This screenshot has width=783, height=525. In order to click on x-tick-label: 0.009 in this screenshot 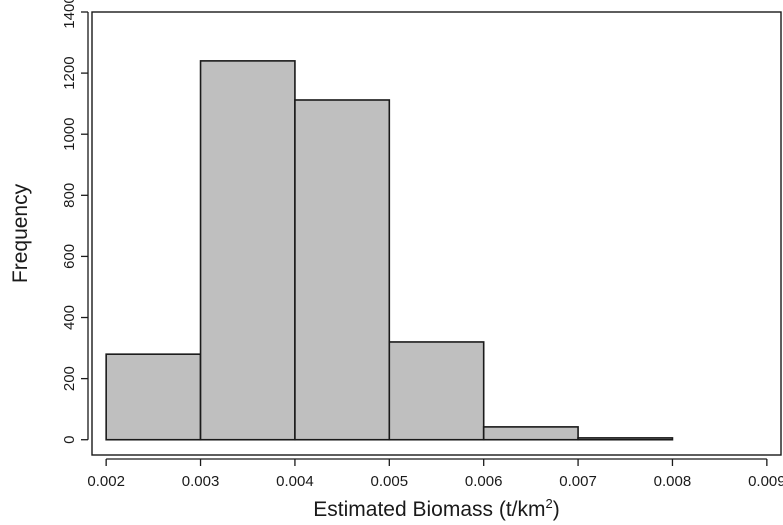, I will do `click(765, 481)`.